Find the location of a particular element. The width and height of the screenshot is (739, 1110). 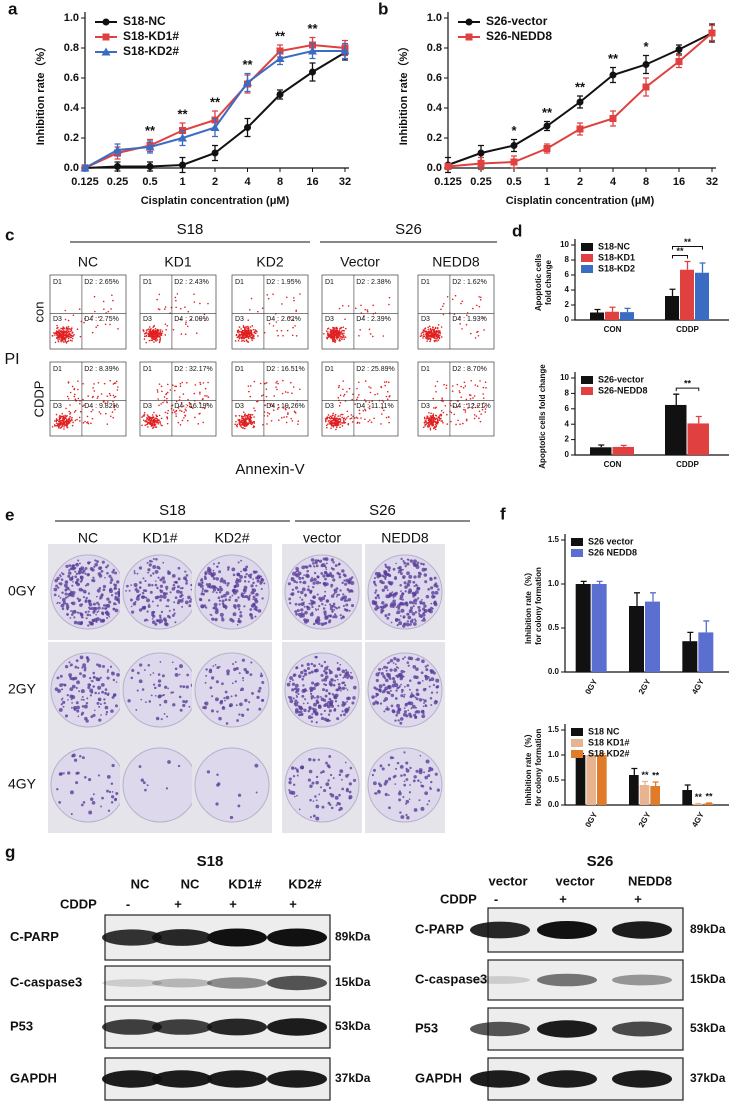

error-bar is located at coordinates (706, 626).